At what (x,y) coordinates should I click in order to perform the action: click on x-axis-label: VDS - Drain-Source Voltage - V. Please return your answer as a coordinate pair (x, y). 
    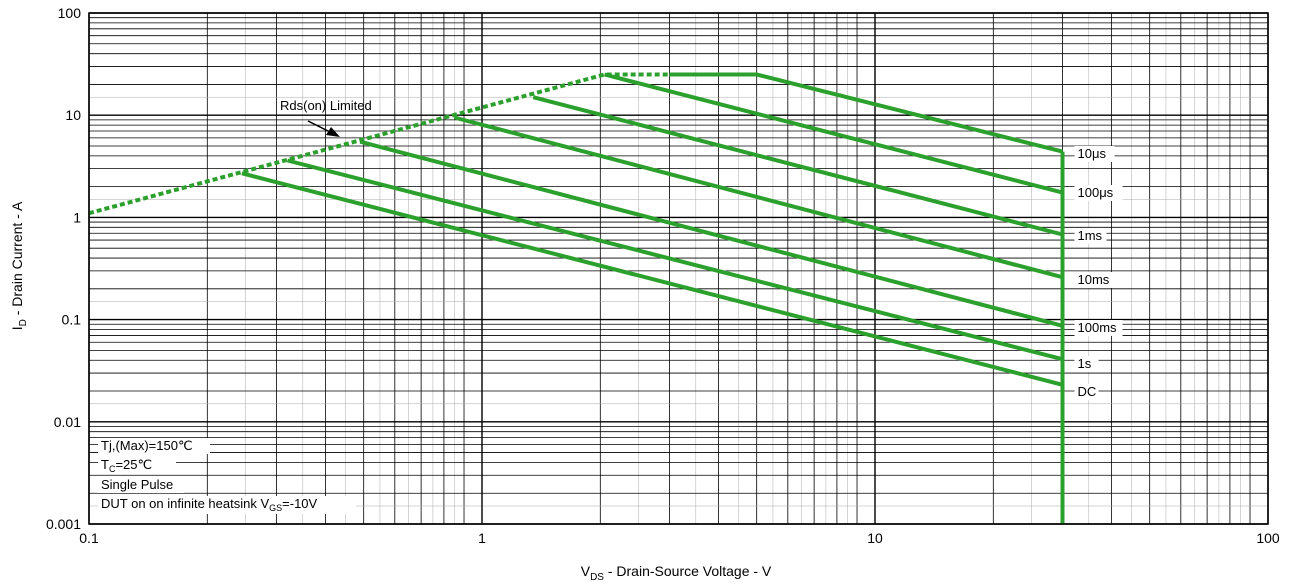
    Looking at the image, I should click on (676, 573).